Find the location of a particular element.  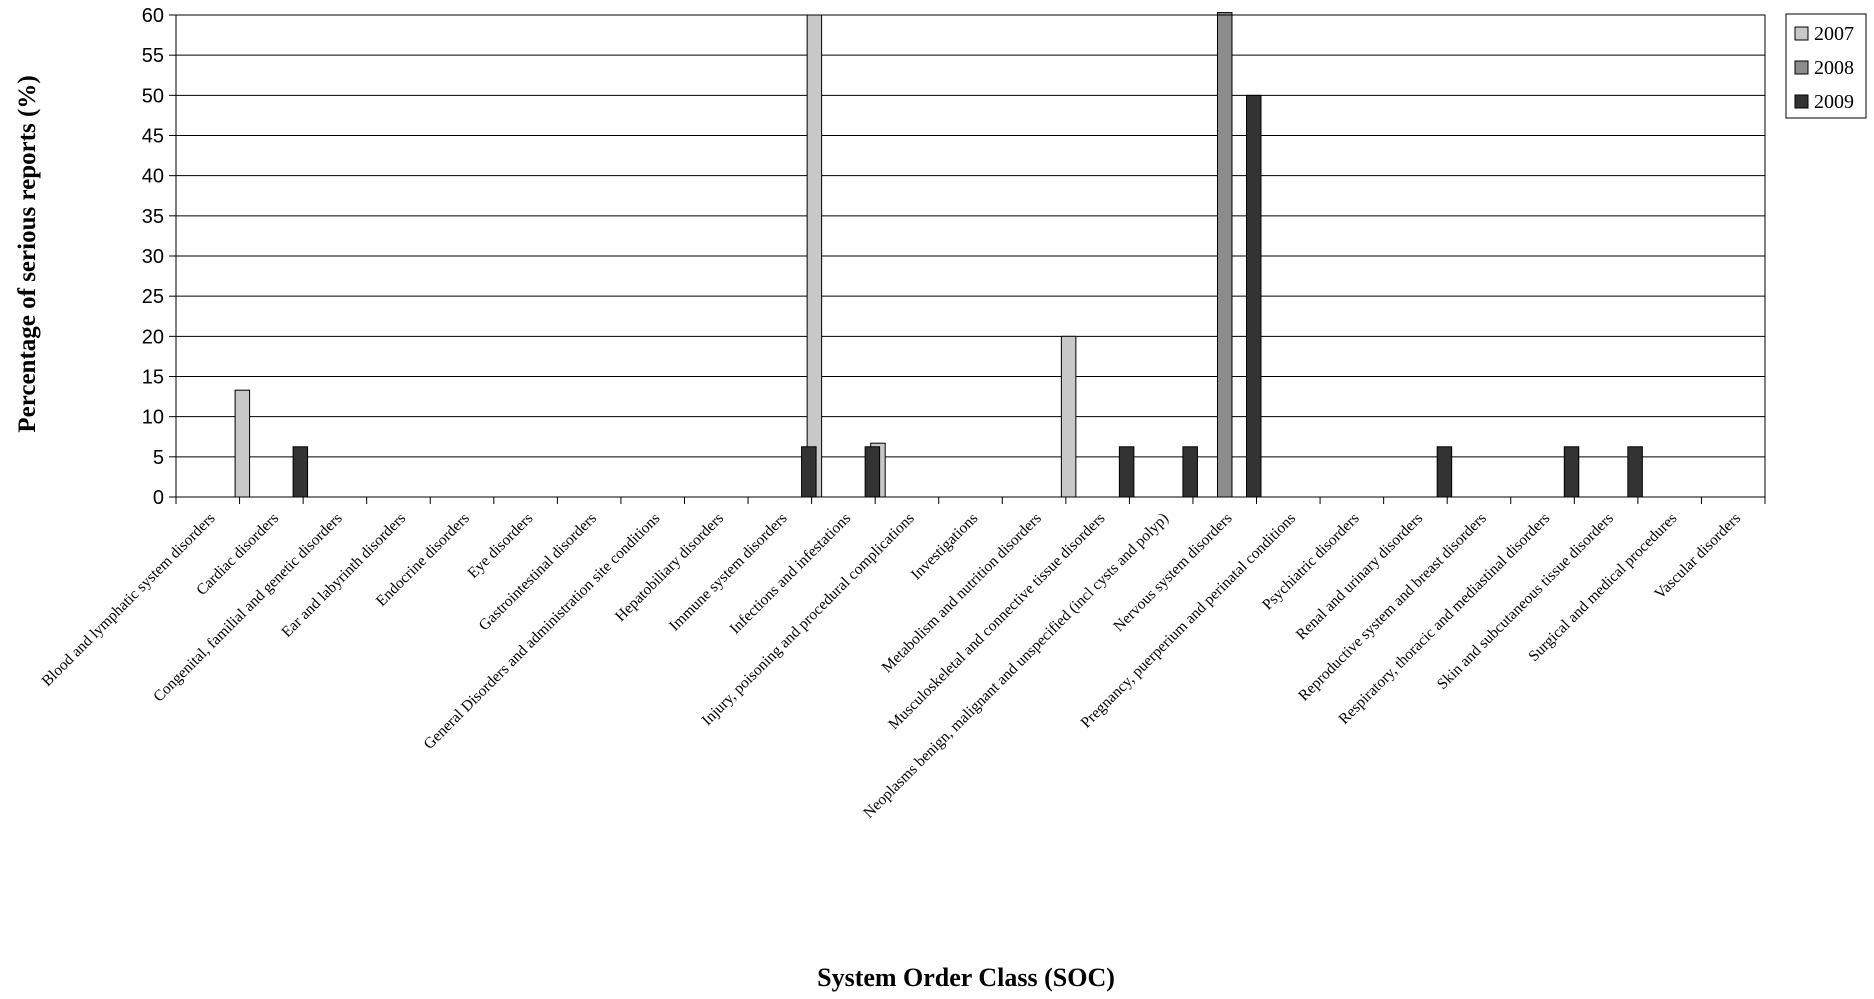

x-category-label: Infections and infestations is located at coordinates (791, 574).